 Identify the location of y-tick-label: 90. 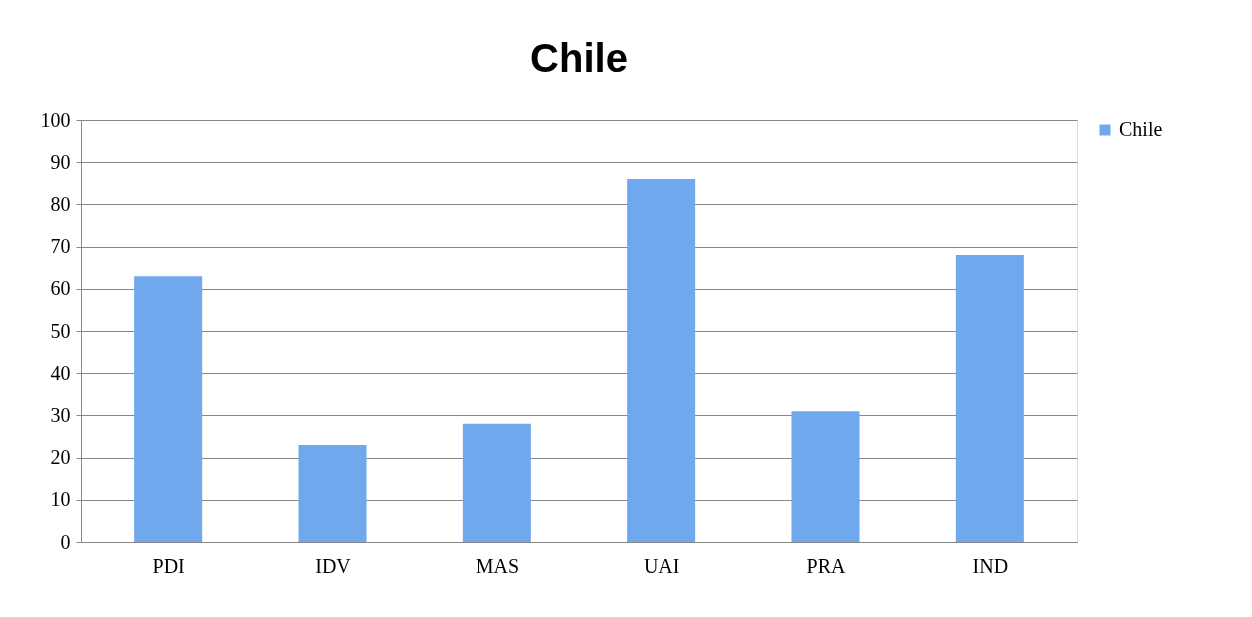
(60, 161).